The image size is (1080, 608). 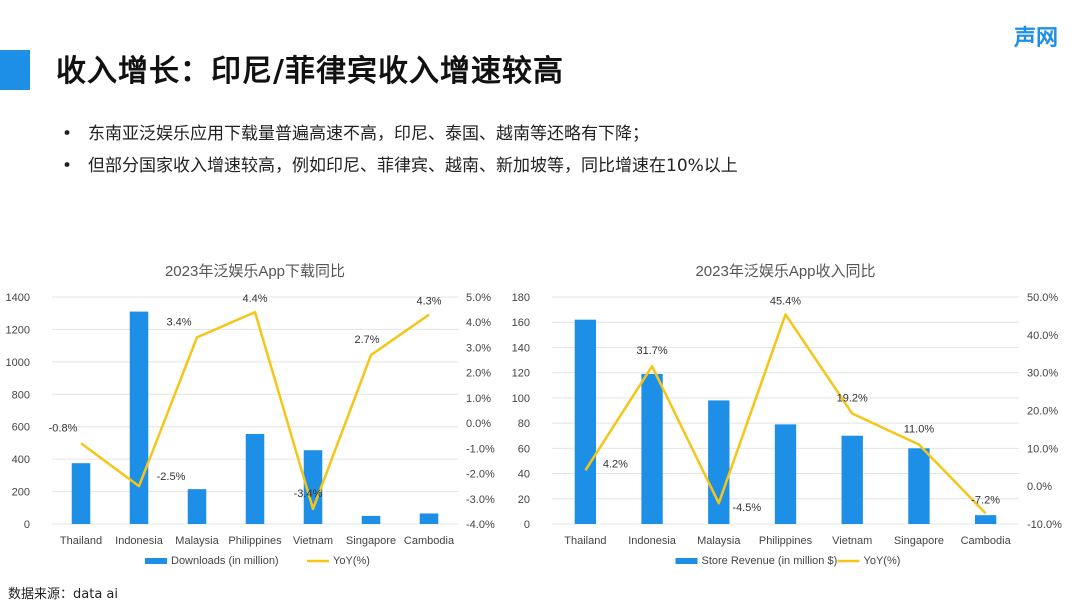 I want to click on y-left-tick-label: 200, so click(x=21, y=493).